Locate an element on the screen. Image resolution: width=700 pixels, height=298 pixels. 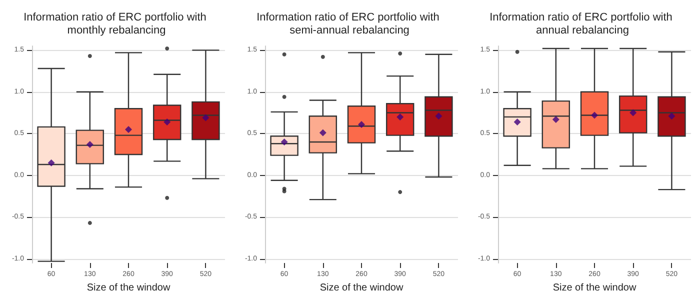
chart-title: Information ratio of ERC portfolio with semi-annual rebalancing is located at coordinates (349, 24).